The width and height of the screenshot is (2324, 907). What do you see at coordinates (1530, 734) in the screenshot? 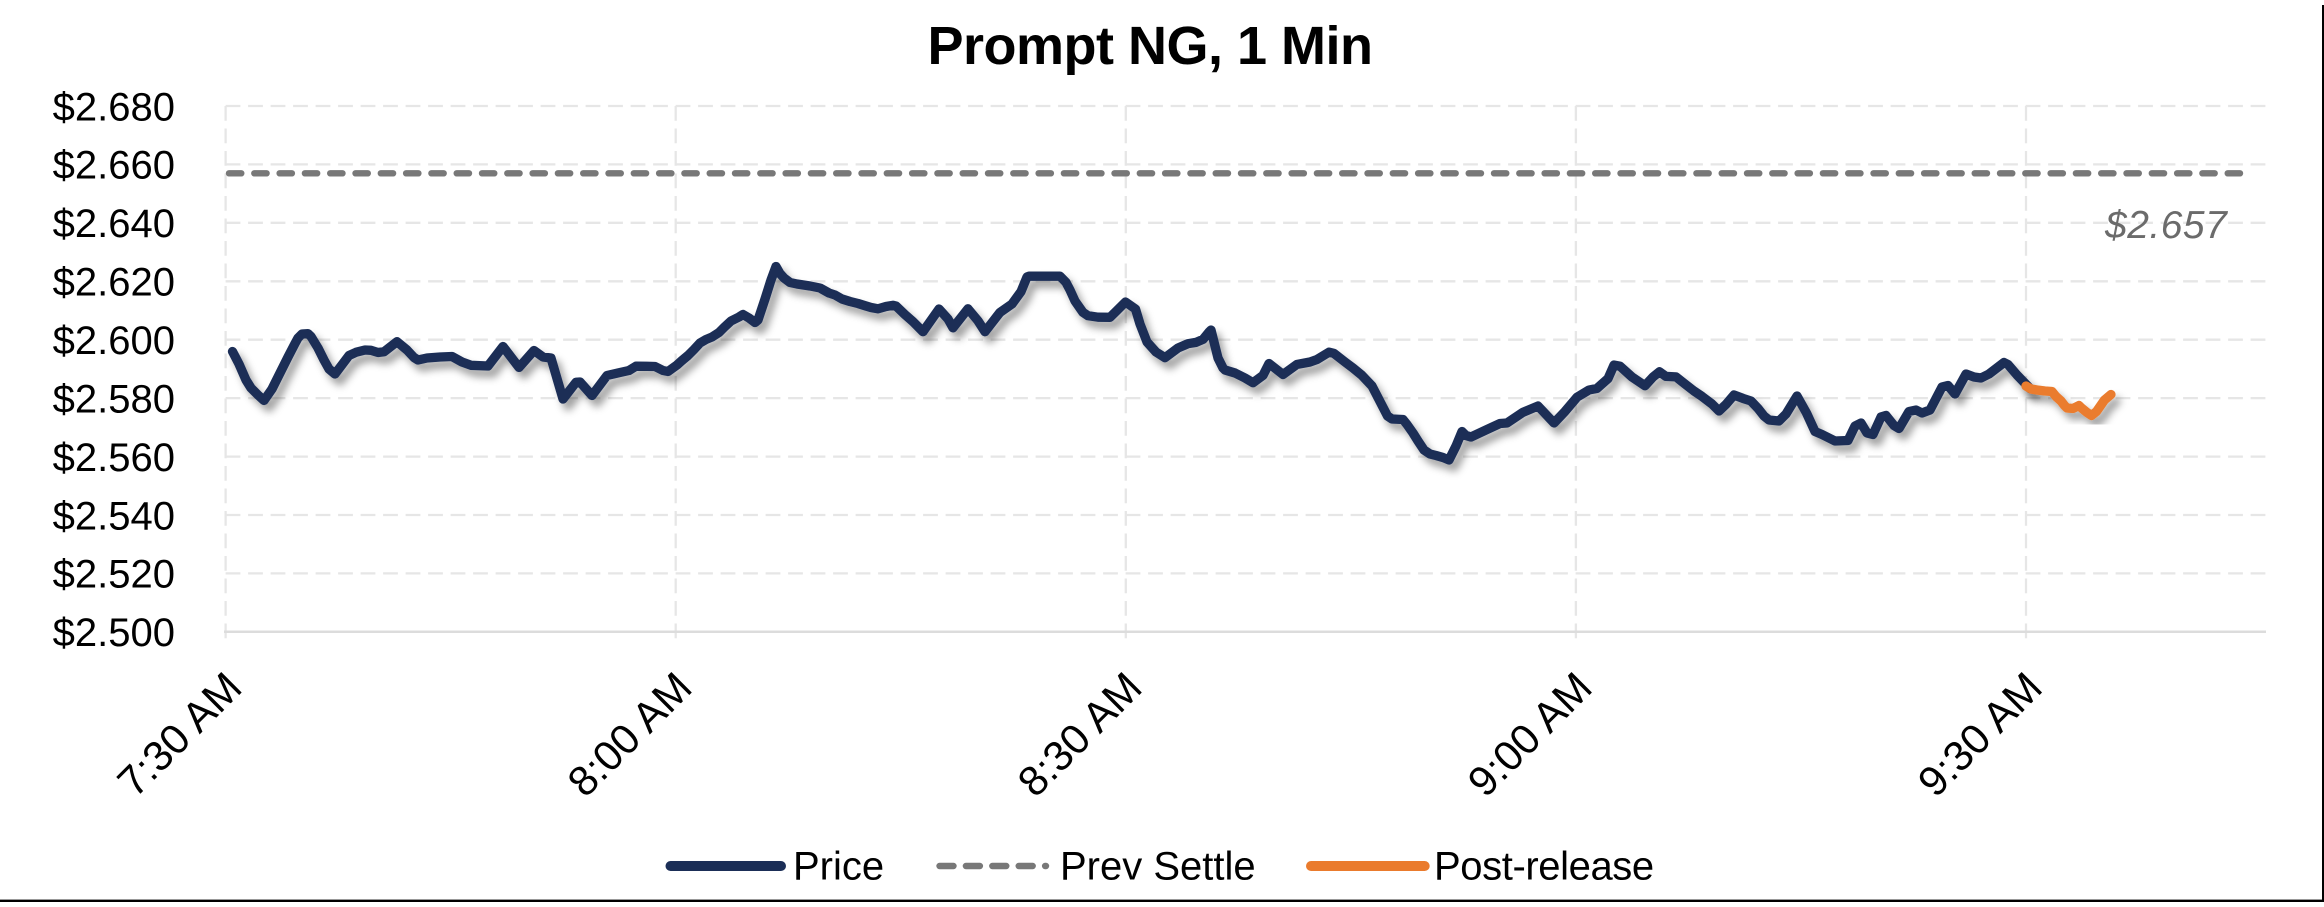
I see `svg-text: 9:00 AM` at bounding box center [1530, 734].